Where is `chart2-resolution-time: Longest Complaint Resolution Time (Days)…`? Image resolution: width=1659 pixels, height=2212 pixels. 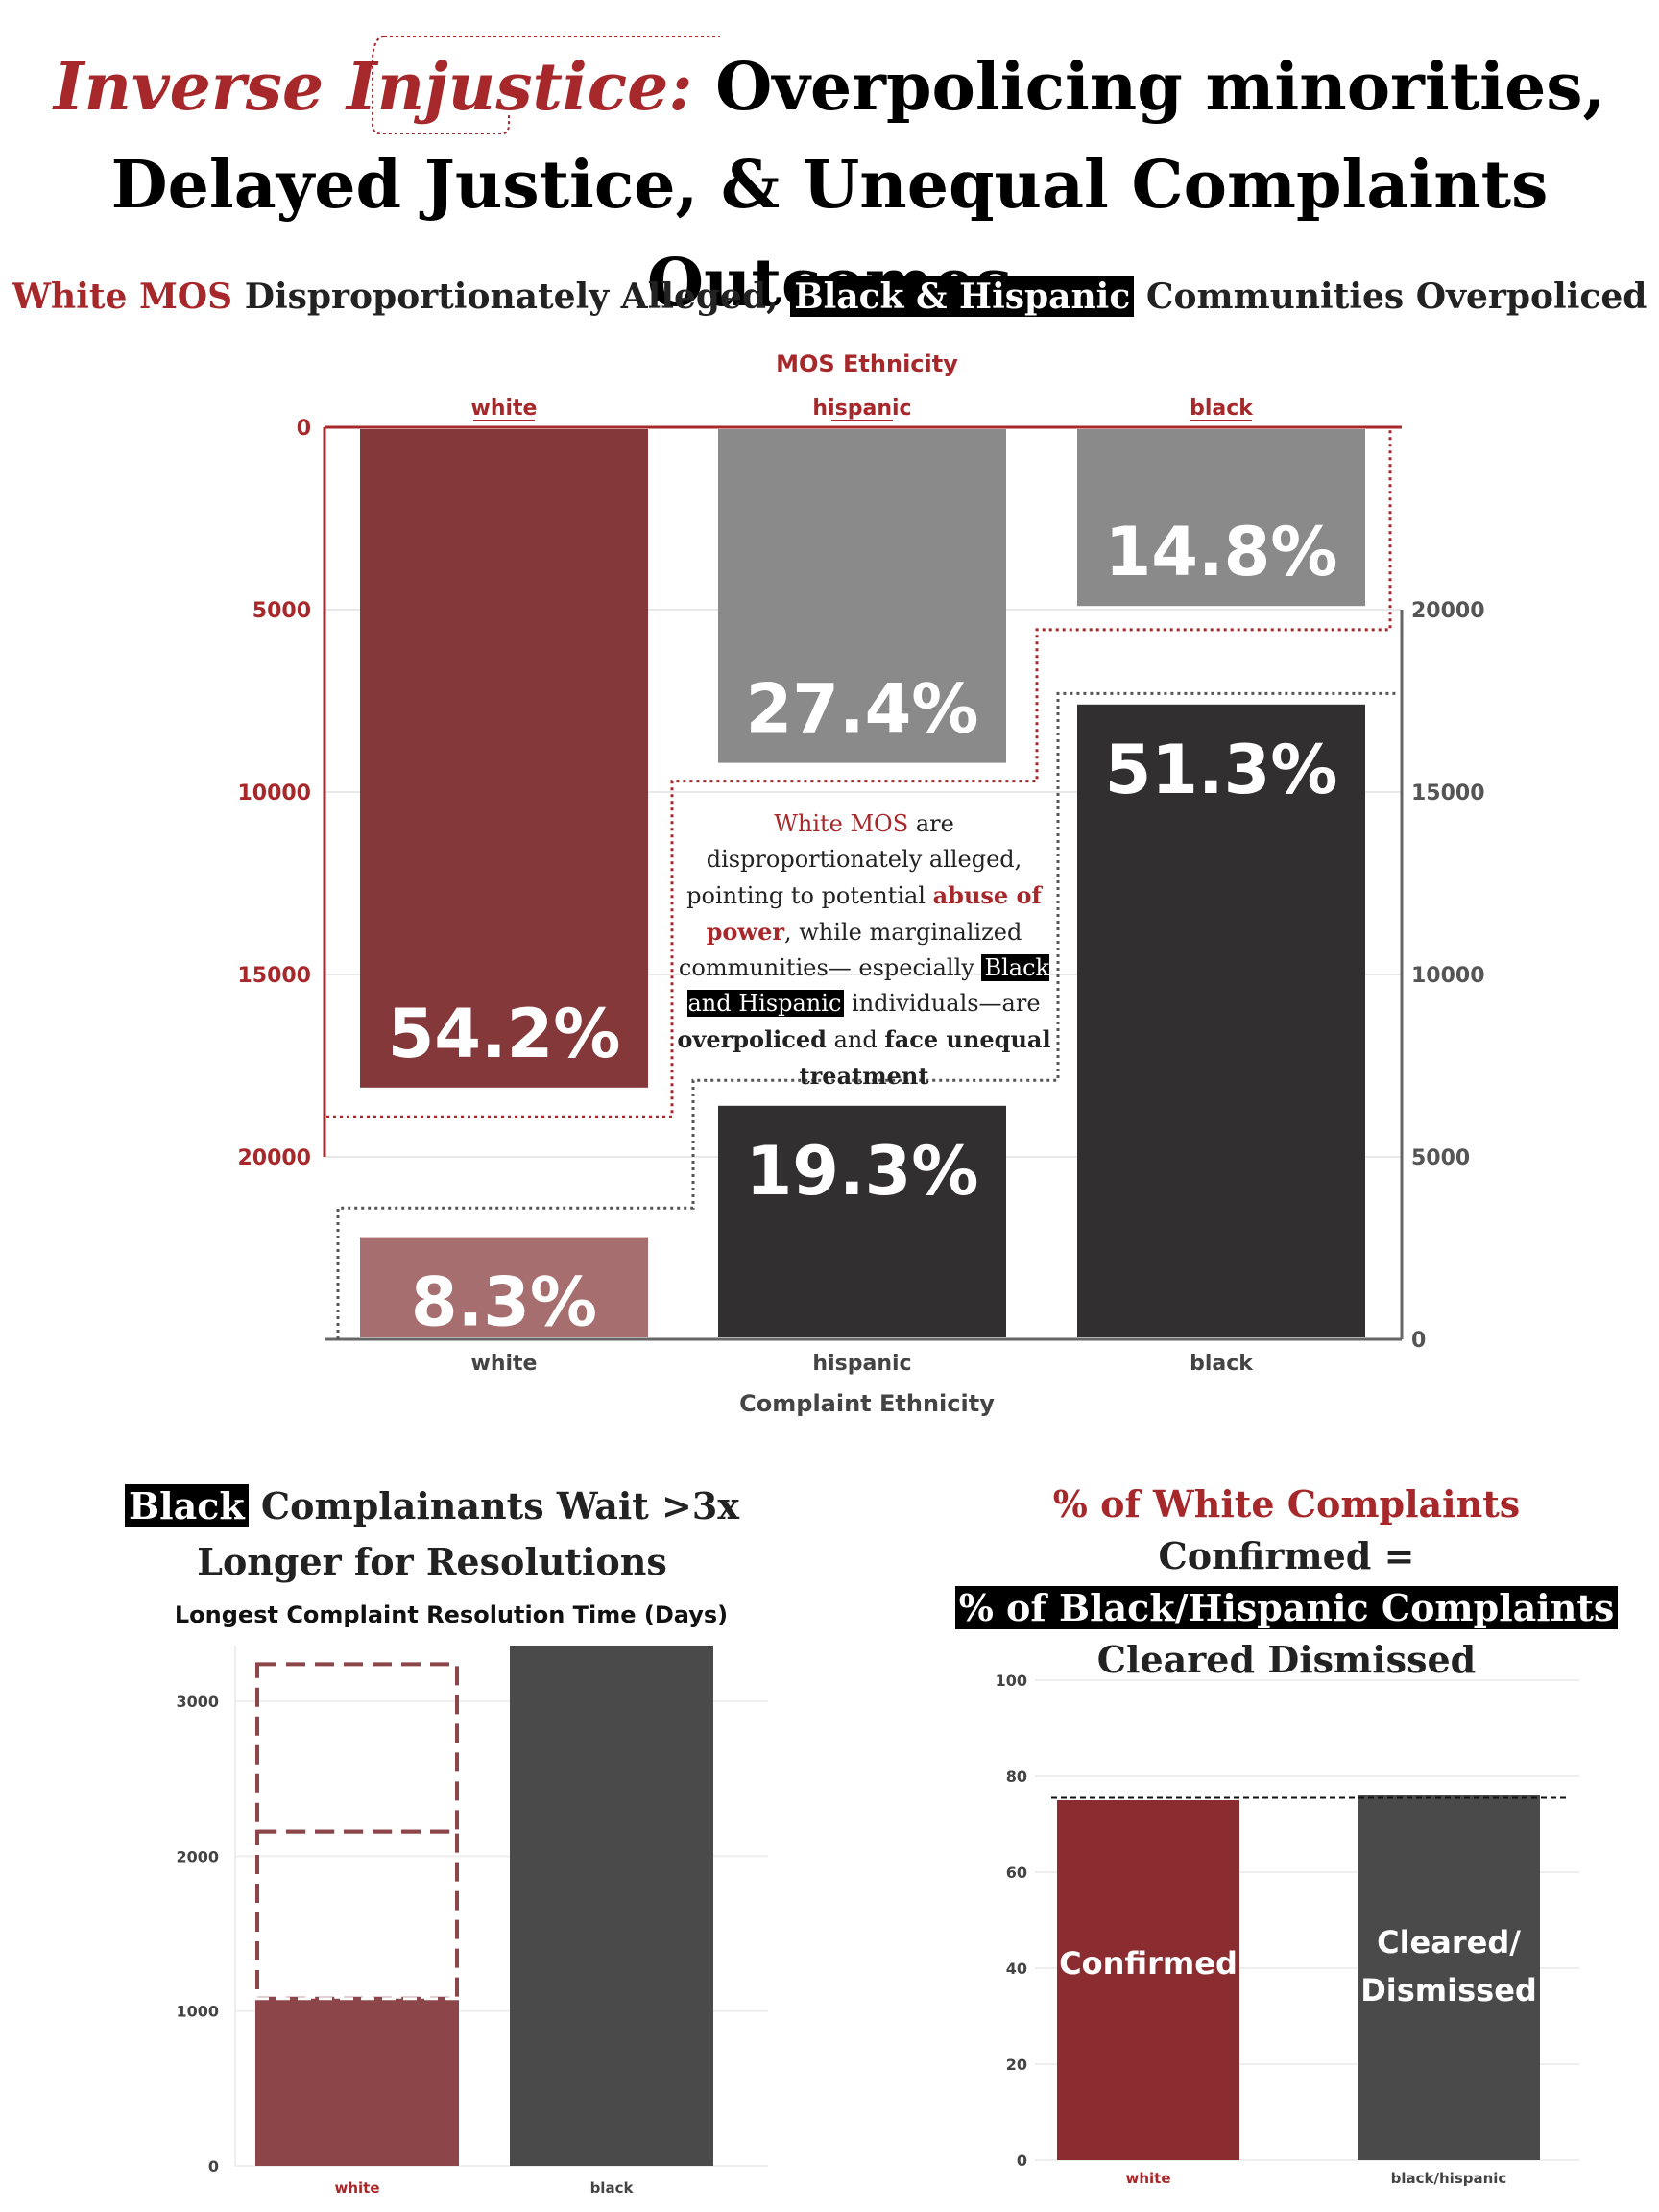
chart2-resolution-time: Longest Complaint Resolution Time (Days)… is located at coordinates (471, 1899).